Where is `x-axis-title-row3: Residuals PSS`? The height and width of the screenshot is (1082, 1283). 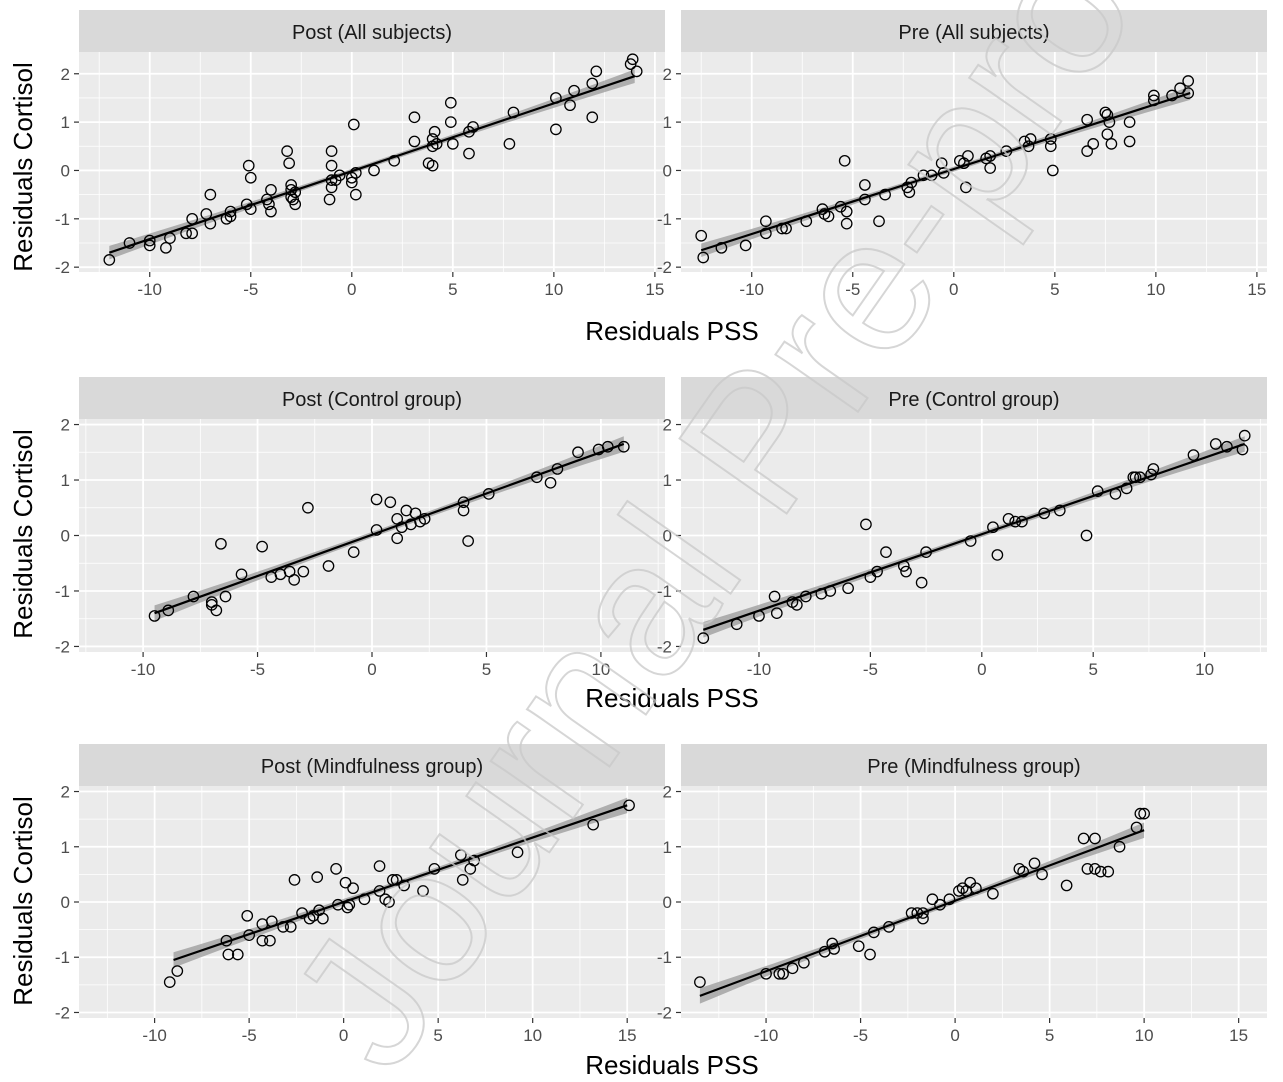
x-axis-title-row3: Residuals PSS is located at coordinates (671, 1065).